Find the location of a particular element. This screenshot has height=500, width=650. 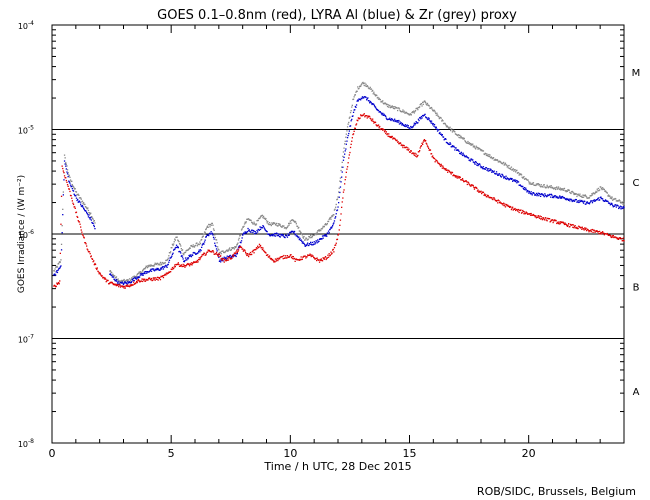

flare-class-label: C is located at coordinates (636, 183).